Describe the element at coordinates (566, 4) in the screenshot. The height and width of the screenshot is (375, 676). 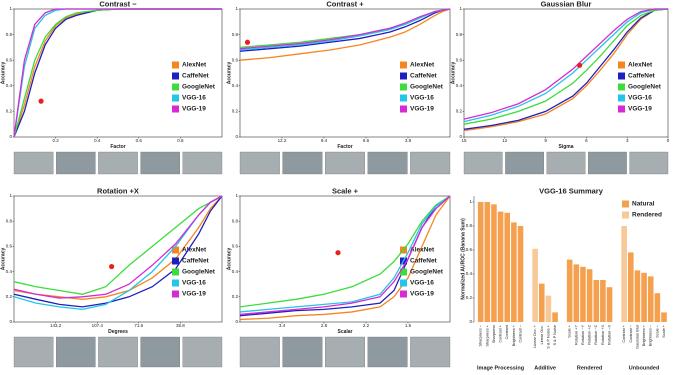
I see `chart-title: Gaussian Blur` at that location.